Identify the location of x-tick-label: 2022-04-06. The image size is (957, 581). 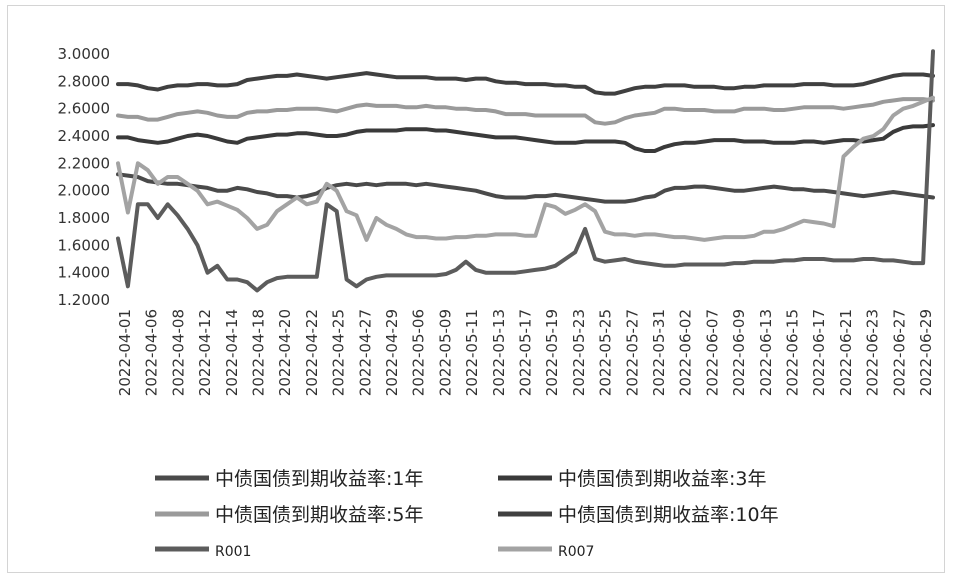
(152, 352).